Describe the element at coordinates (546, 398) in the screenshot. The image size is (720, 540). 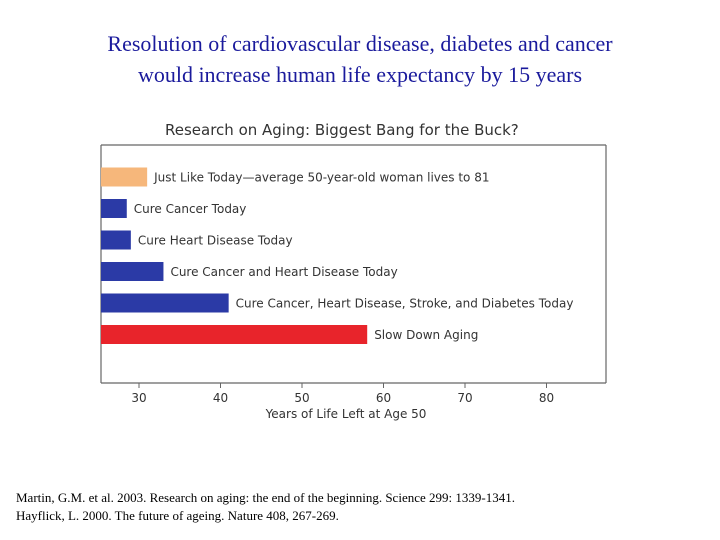
I see `x-tick-label: 80` at that location.